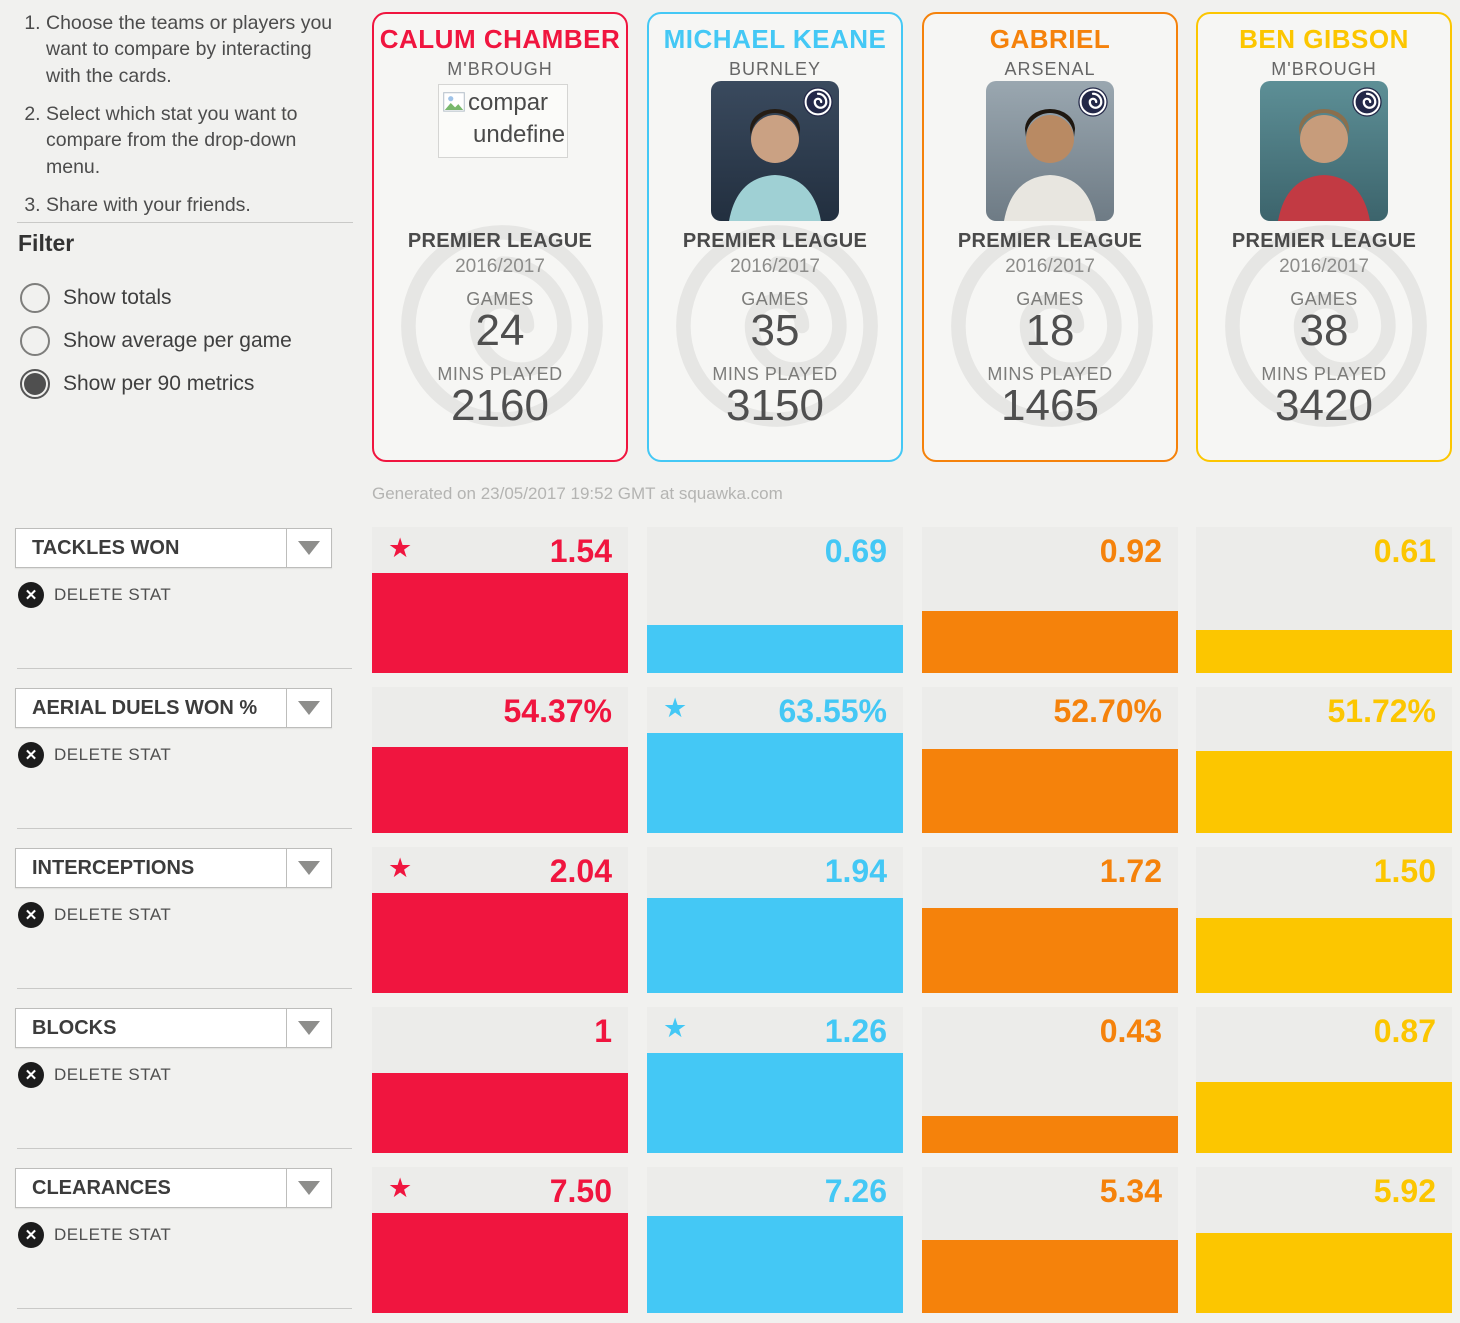 The height and width of the screenshot is (1323, 1460). I want to click on games-value: 35, so click(775, 330).